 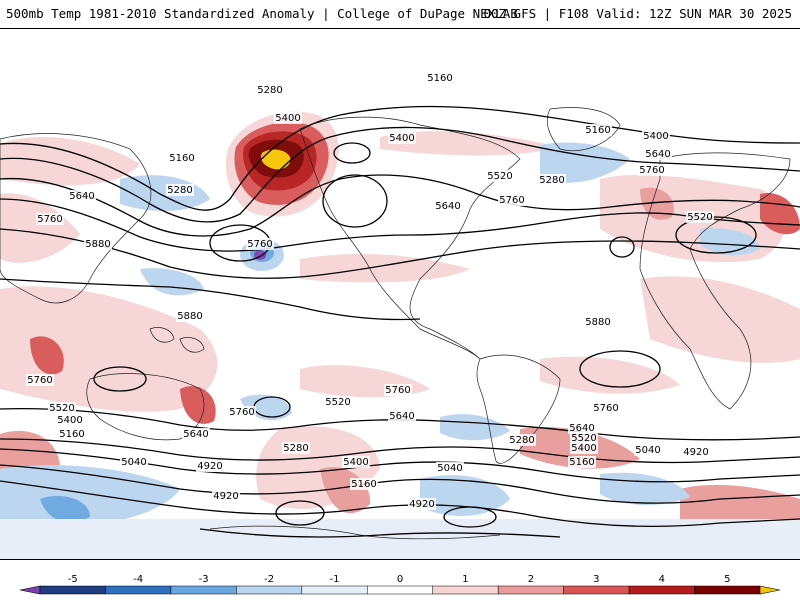 I want to click on colorbar-arrow-high, so click(x=770, y=590).